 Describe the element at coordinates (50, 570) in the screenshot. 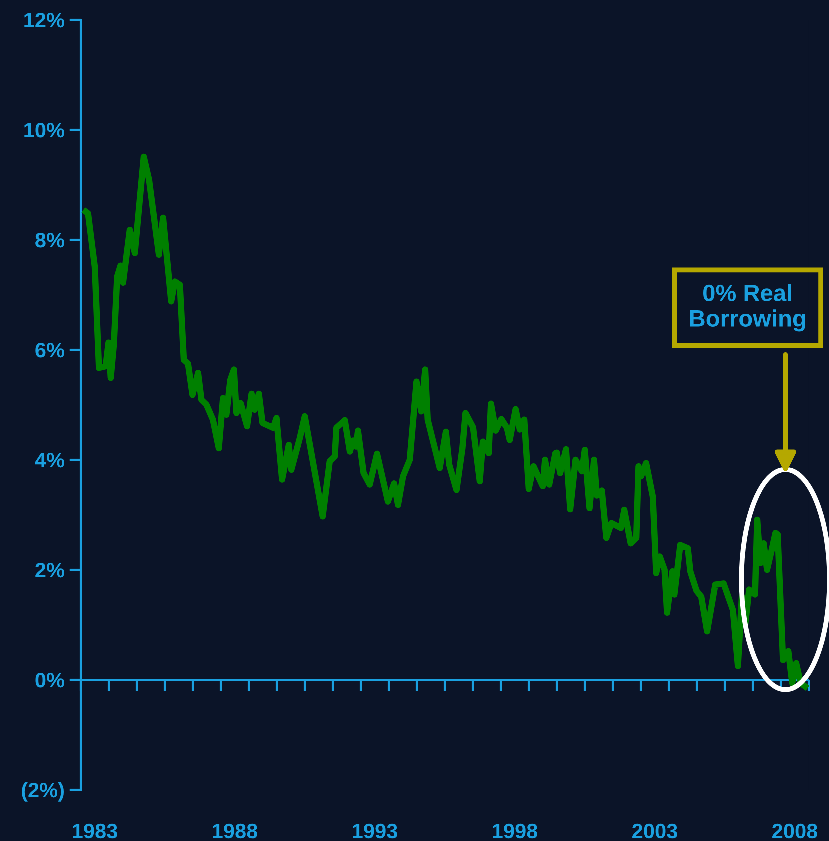

I see `y-tick-label: 2%` at that location.